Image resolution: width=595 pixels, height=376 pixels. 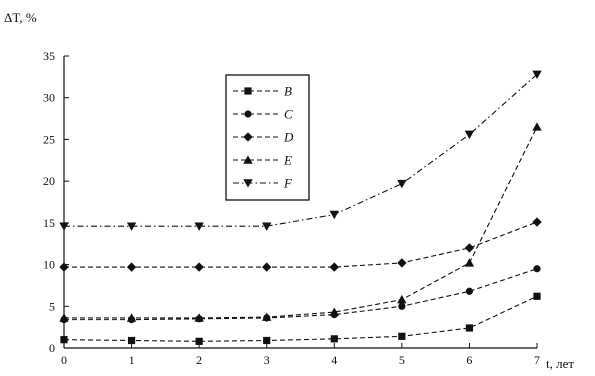 I want to click on y-axis-title: ΔT, %, so click(x=20, y=17).